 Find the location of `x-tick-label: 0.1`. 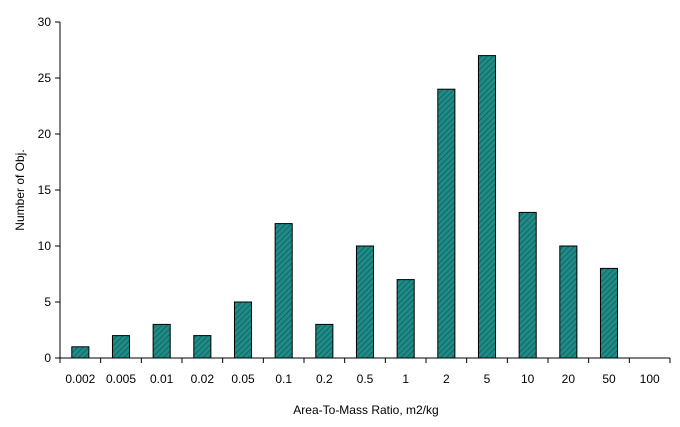

x-tick-label: 0.1 is located at coordinates (283, 379).